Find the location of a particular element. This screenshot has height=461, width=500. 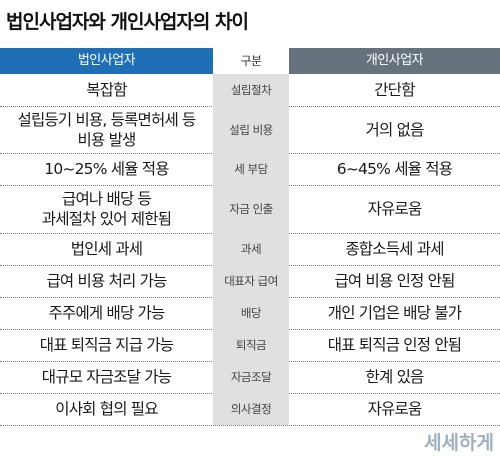

corporate-cell: 10~25% 세율 적용 is located at coordinates (106, 169).